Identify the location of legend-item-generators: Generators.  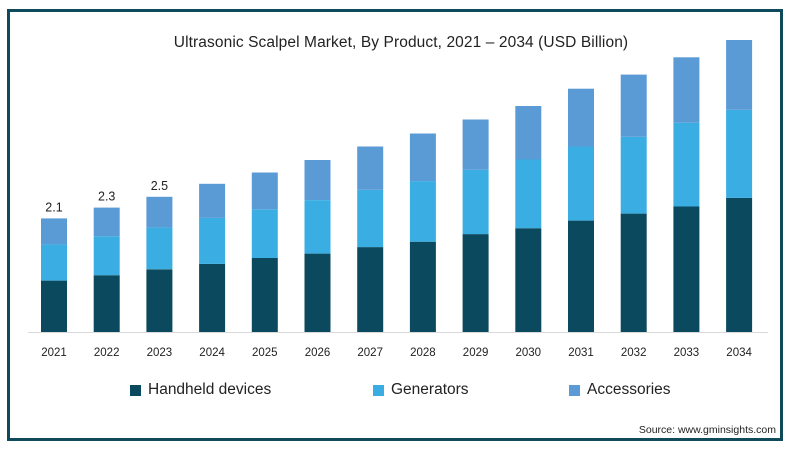
(421, 390).